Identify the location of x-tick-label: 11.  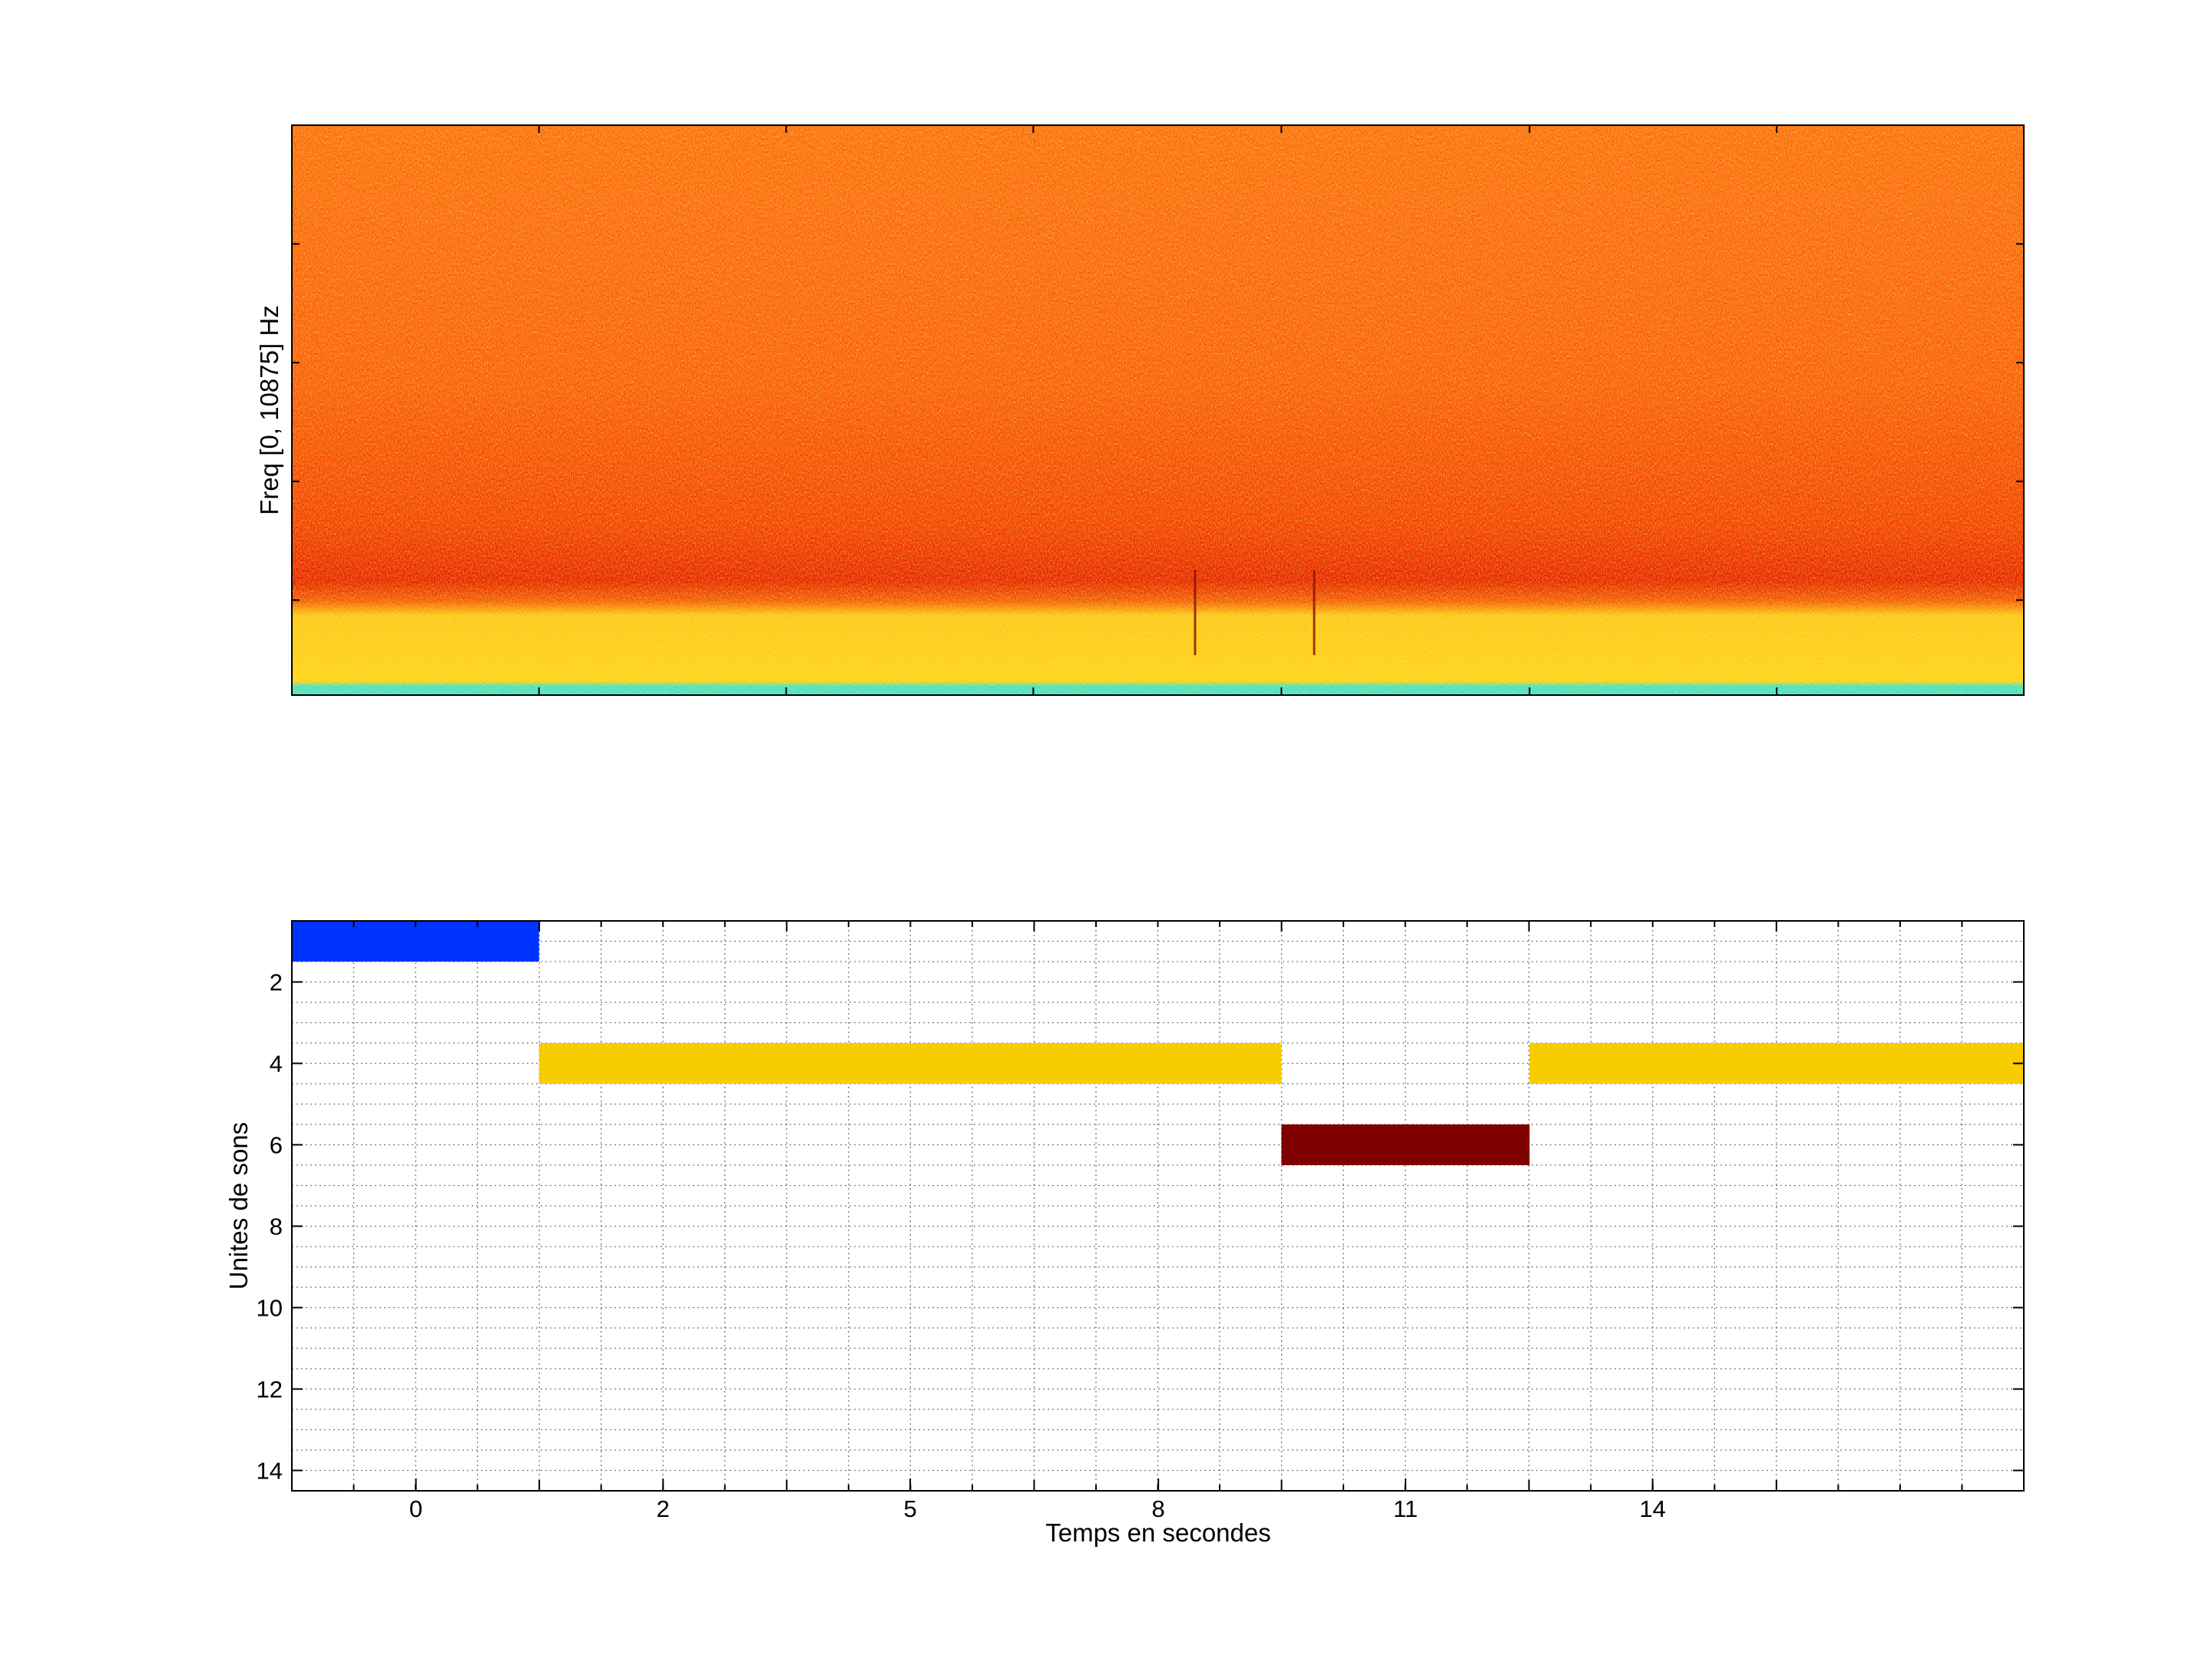
(1406, 1509).